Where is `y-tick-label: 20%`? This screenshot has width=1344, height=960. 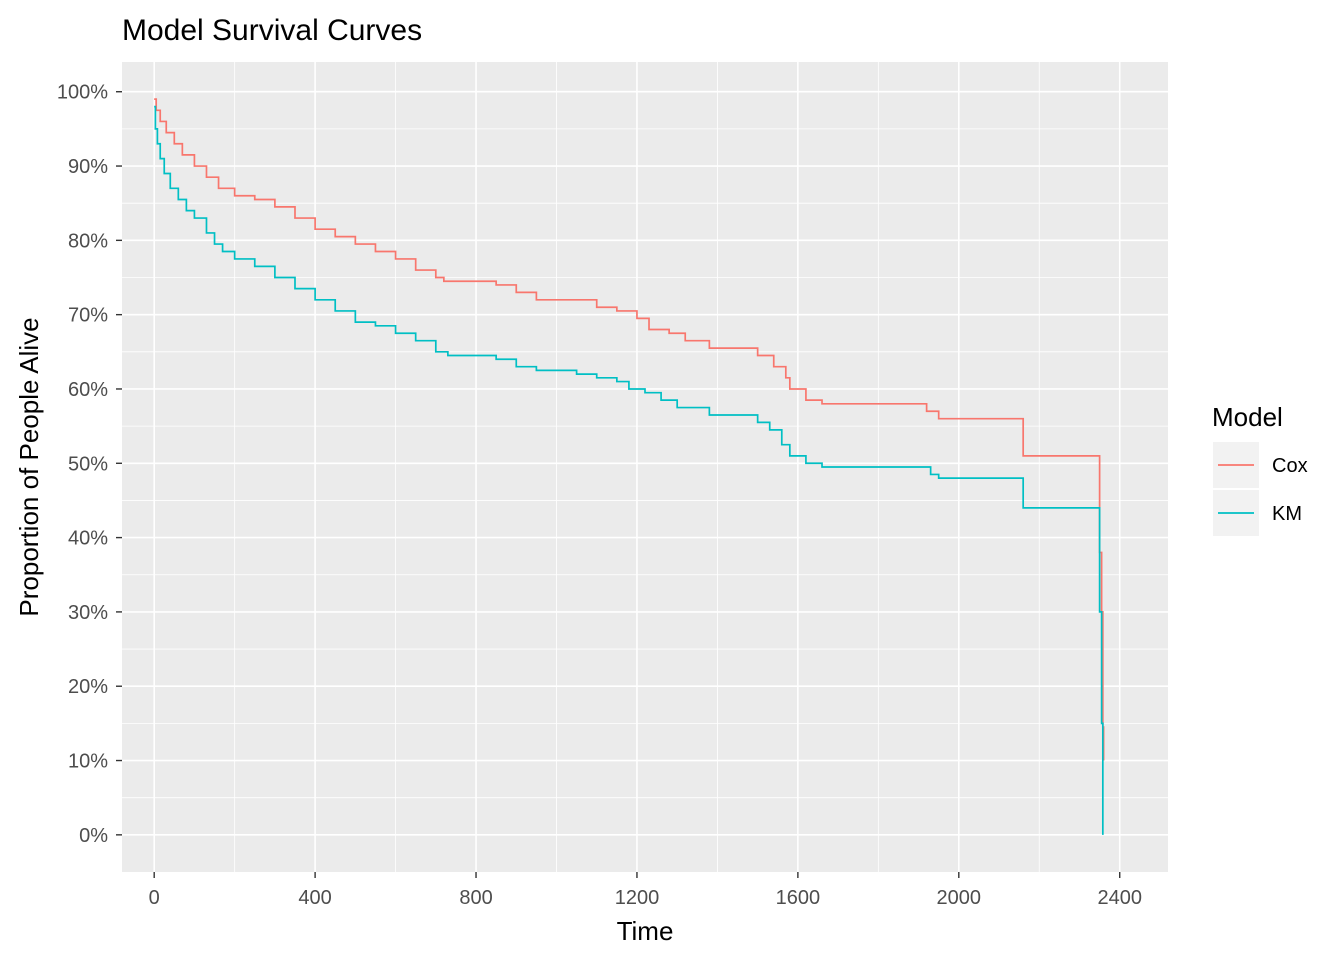
y-tick-label: 20% is located at coordinates (88, 687).